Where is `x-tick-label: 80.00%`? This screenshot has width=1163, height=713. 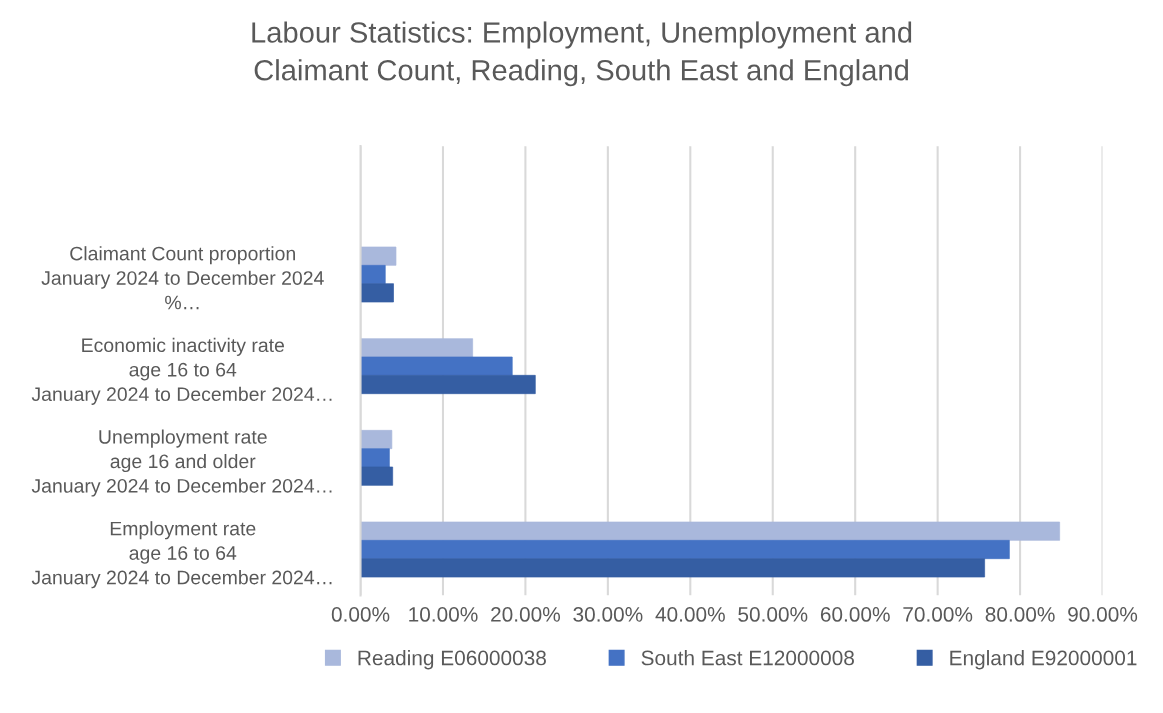 x-tick-label: 80.00% is located at coordinates (1020, 614).